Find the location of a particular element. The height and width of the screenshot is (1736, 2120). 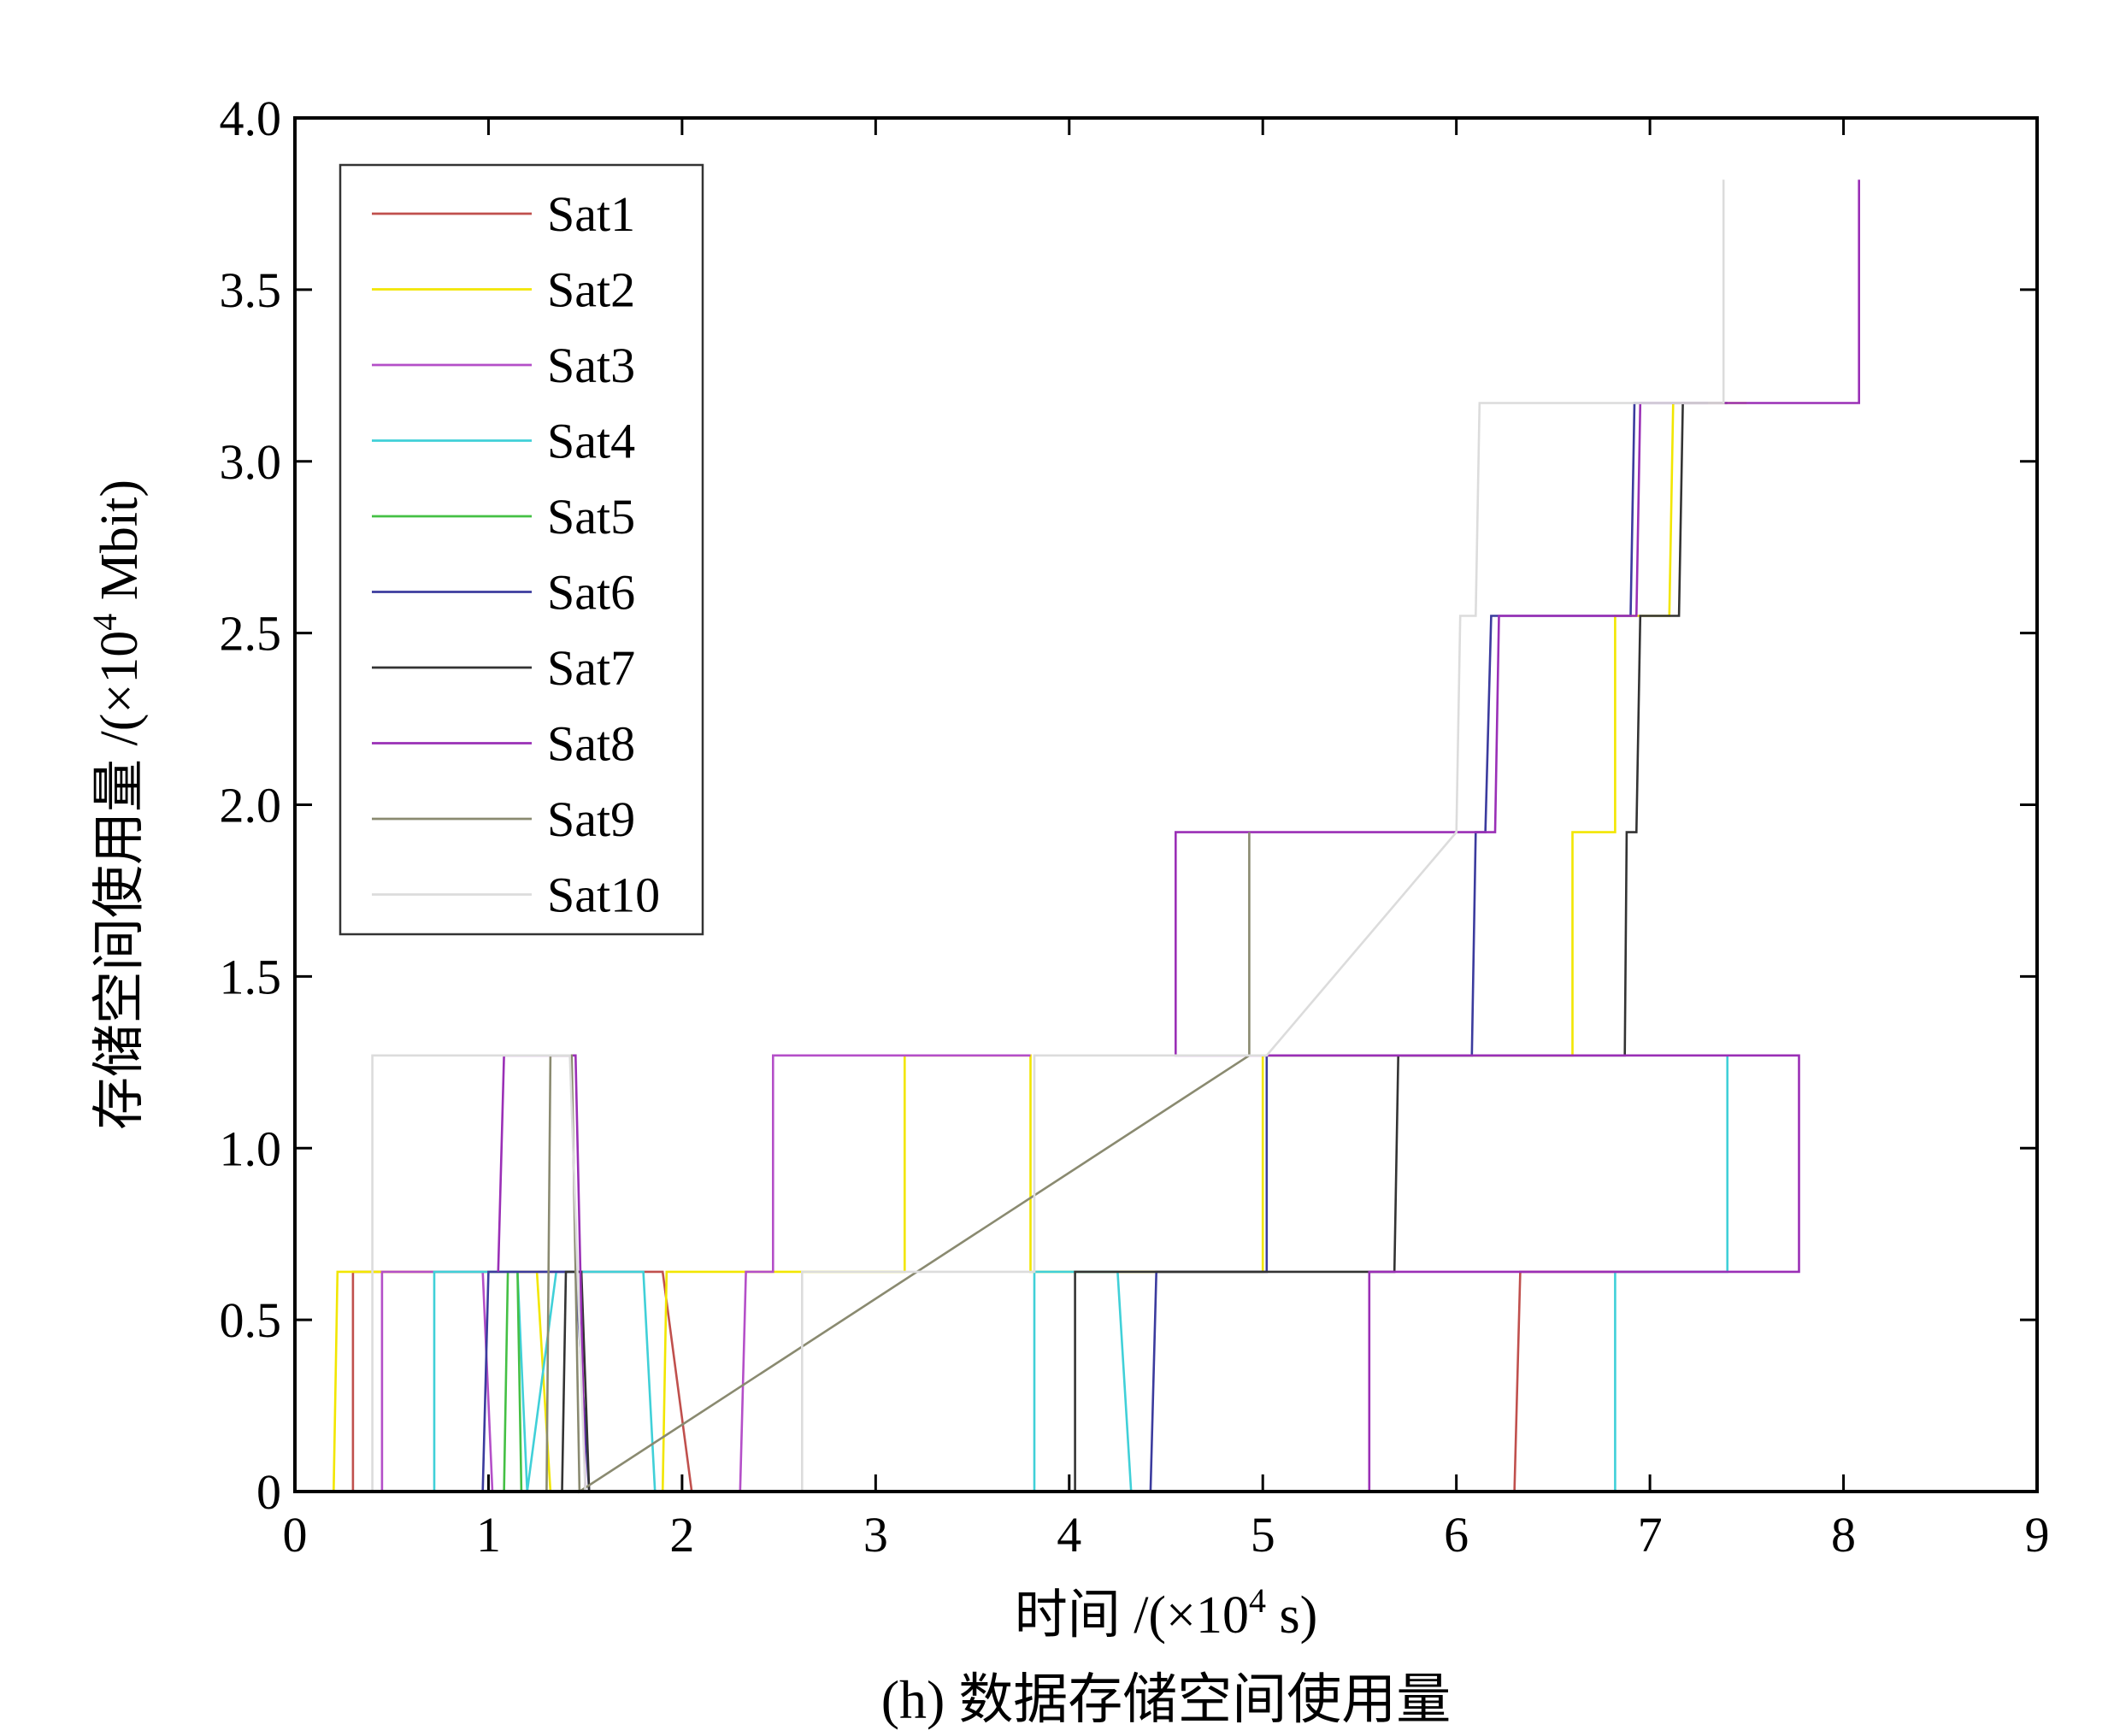

x-tick-label: 5 is located at coordinates (1263, 1534).